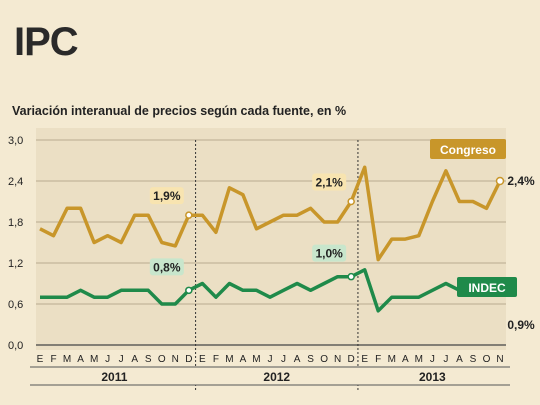  What do you see at coordinates (15, 305) in the screenshot?
I see `y-tick-label: 0,6` at bounding box center [15, 305].